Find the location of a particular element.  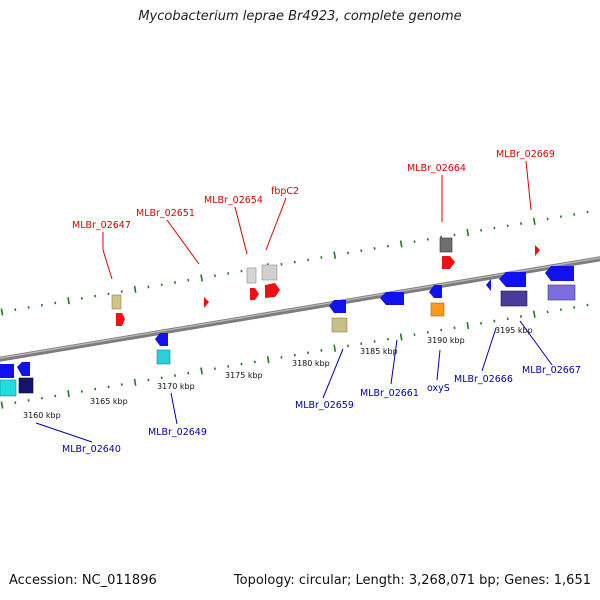

gene-label: fbpC2 is located at coordinates (285, 191).